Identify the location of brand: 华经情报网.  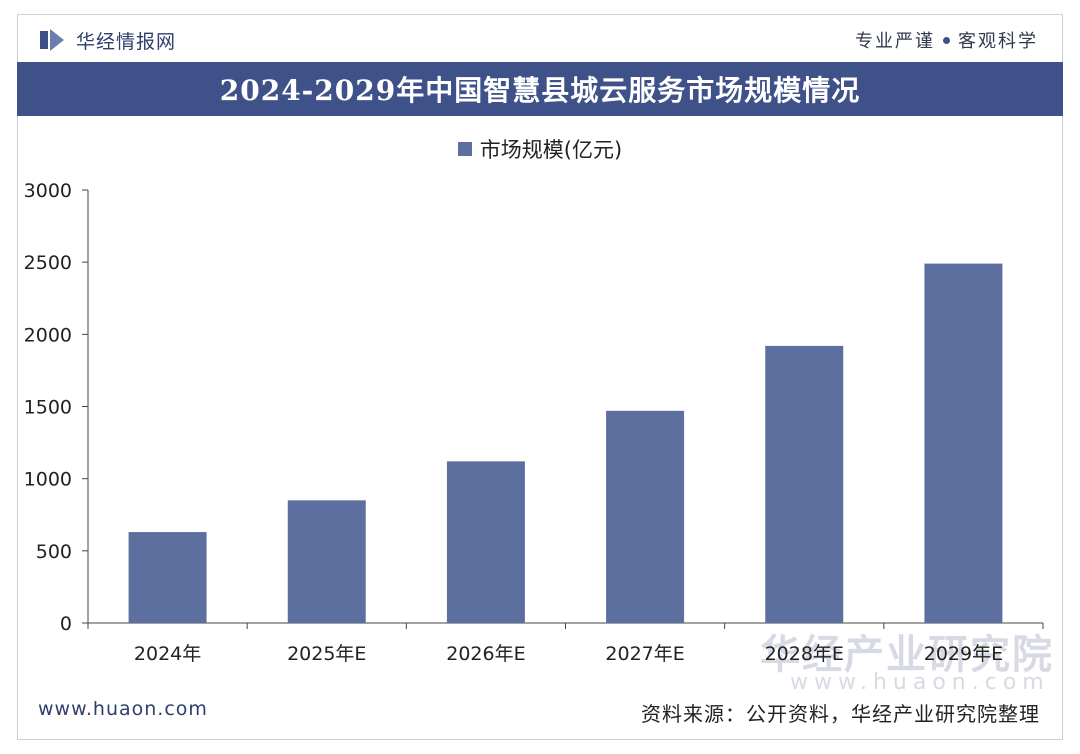
(108, 40).